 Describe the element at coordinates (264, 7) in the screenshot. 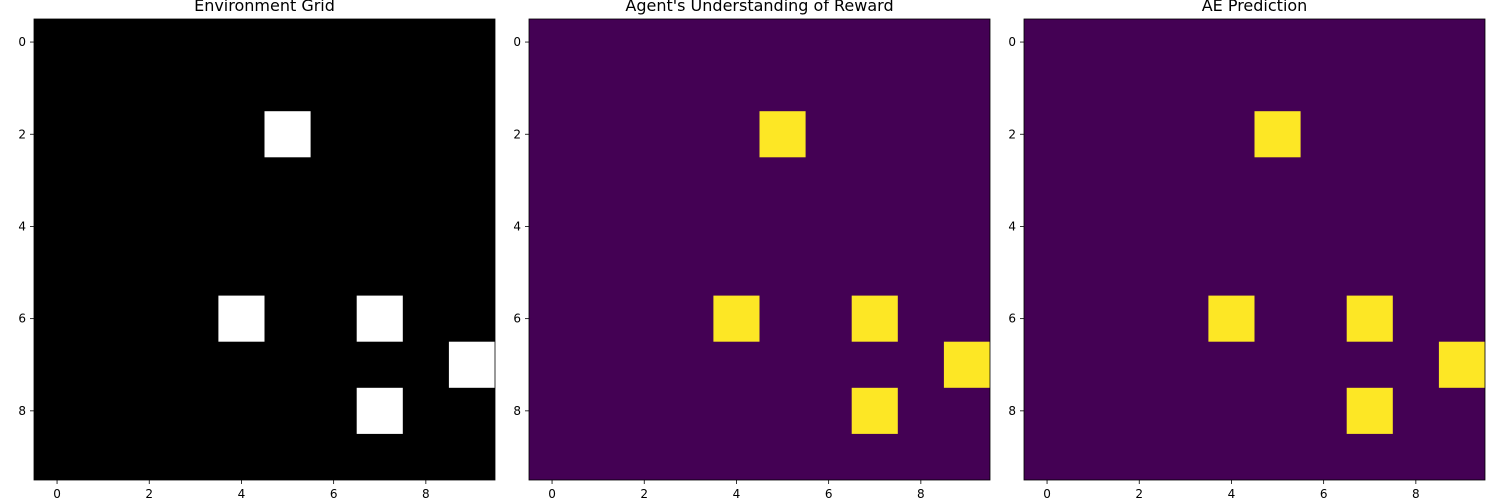

I see `panel-title: Environment Grid` at that location.